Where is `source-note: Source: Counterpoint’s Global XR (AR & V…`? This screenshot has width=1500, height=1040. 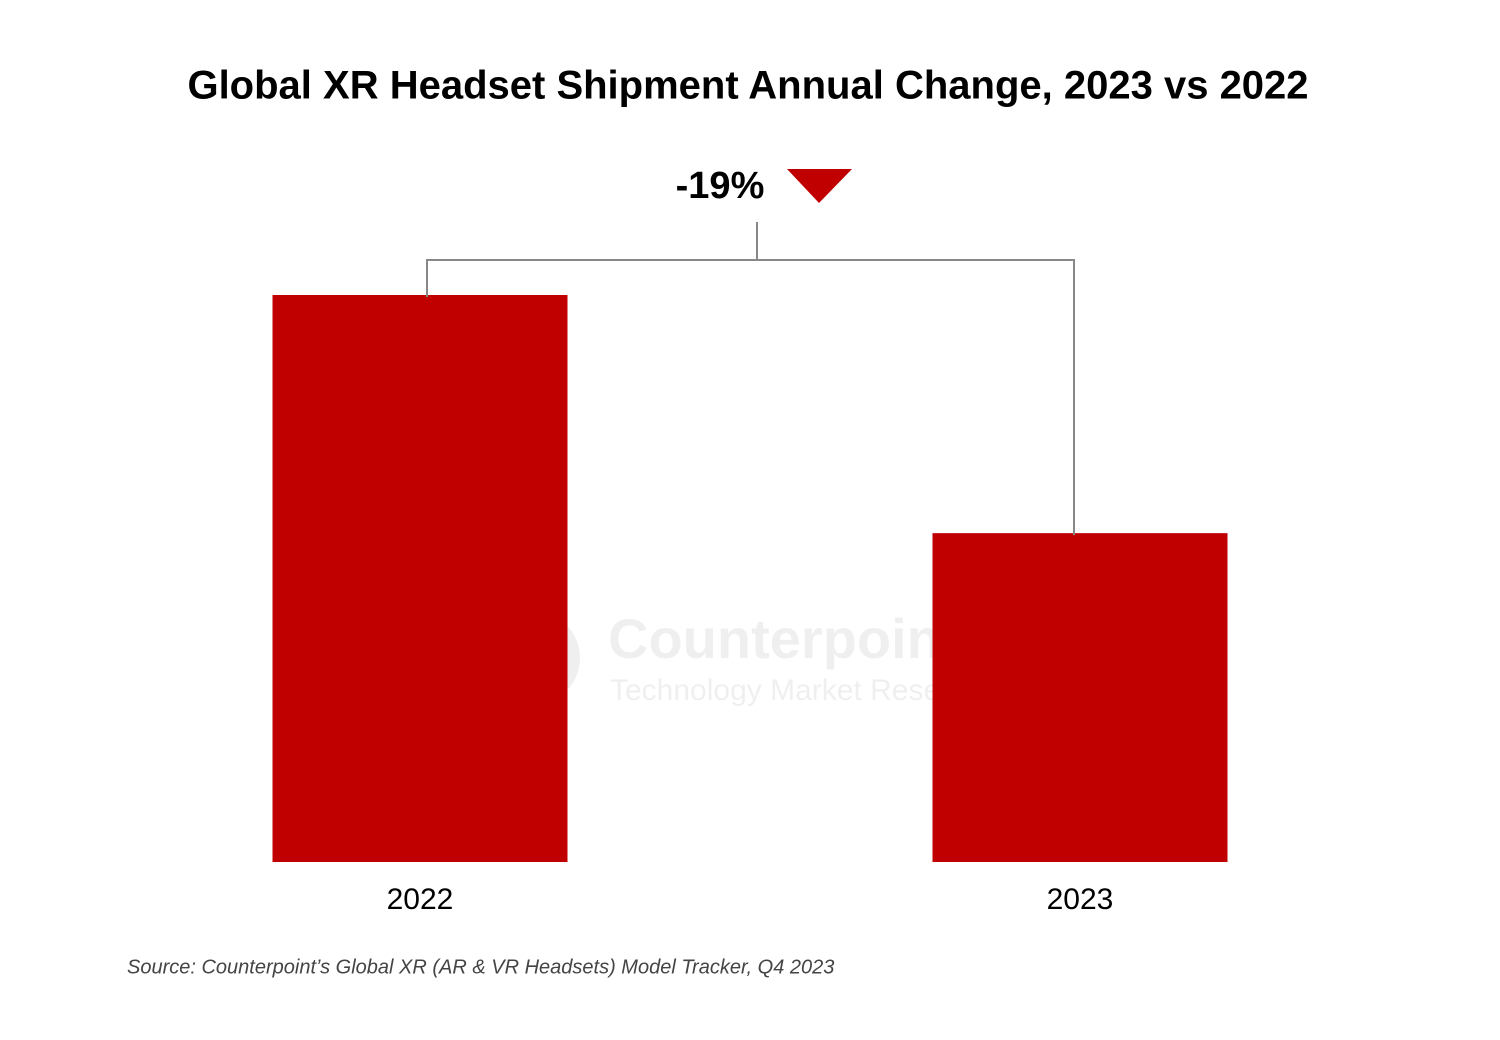
source-note: Source: Counterpoint’s Global XR (AR & V… is located at coordinates (480, 967).